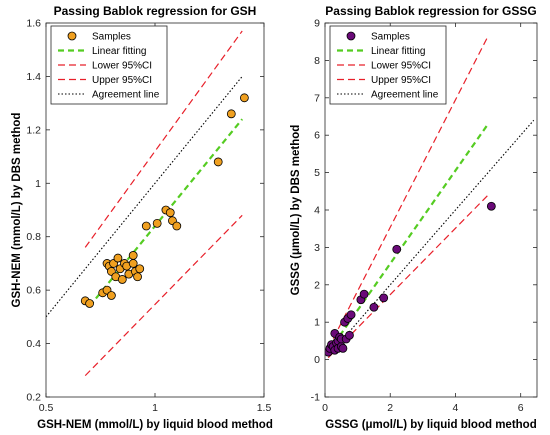 This screenshot has width=550, height=435. Describe the element at coordinates (430, 11) in the screenshot. I see `chart-title: Passing Bablok regression for GSSG` at that location.